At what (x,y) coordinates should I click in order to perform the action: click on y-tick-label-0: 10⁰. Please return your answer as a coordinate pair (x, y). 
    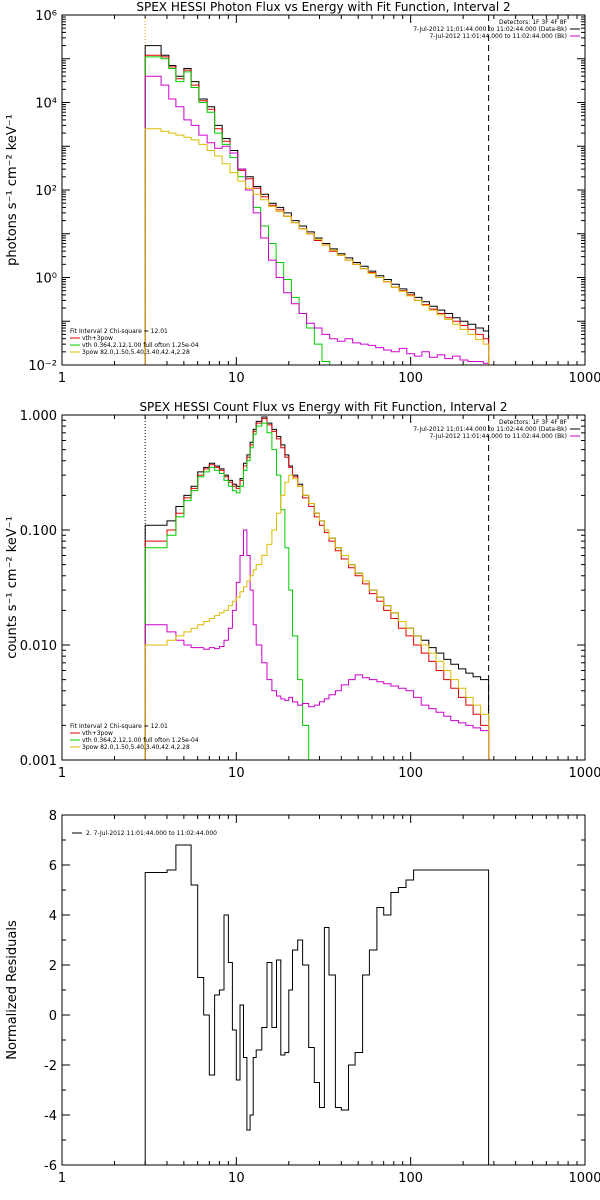
    Looking at the image, I should click on (46, 279).